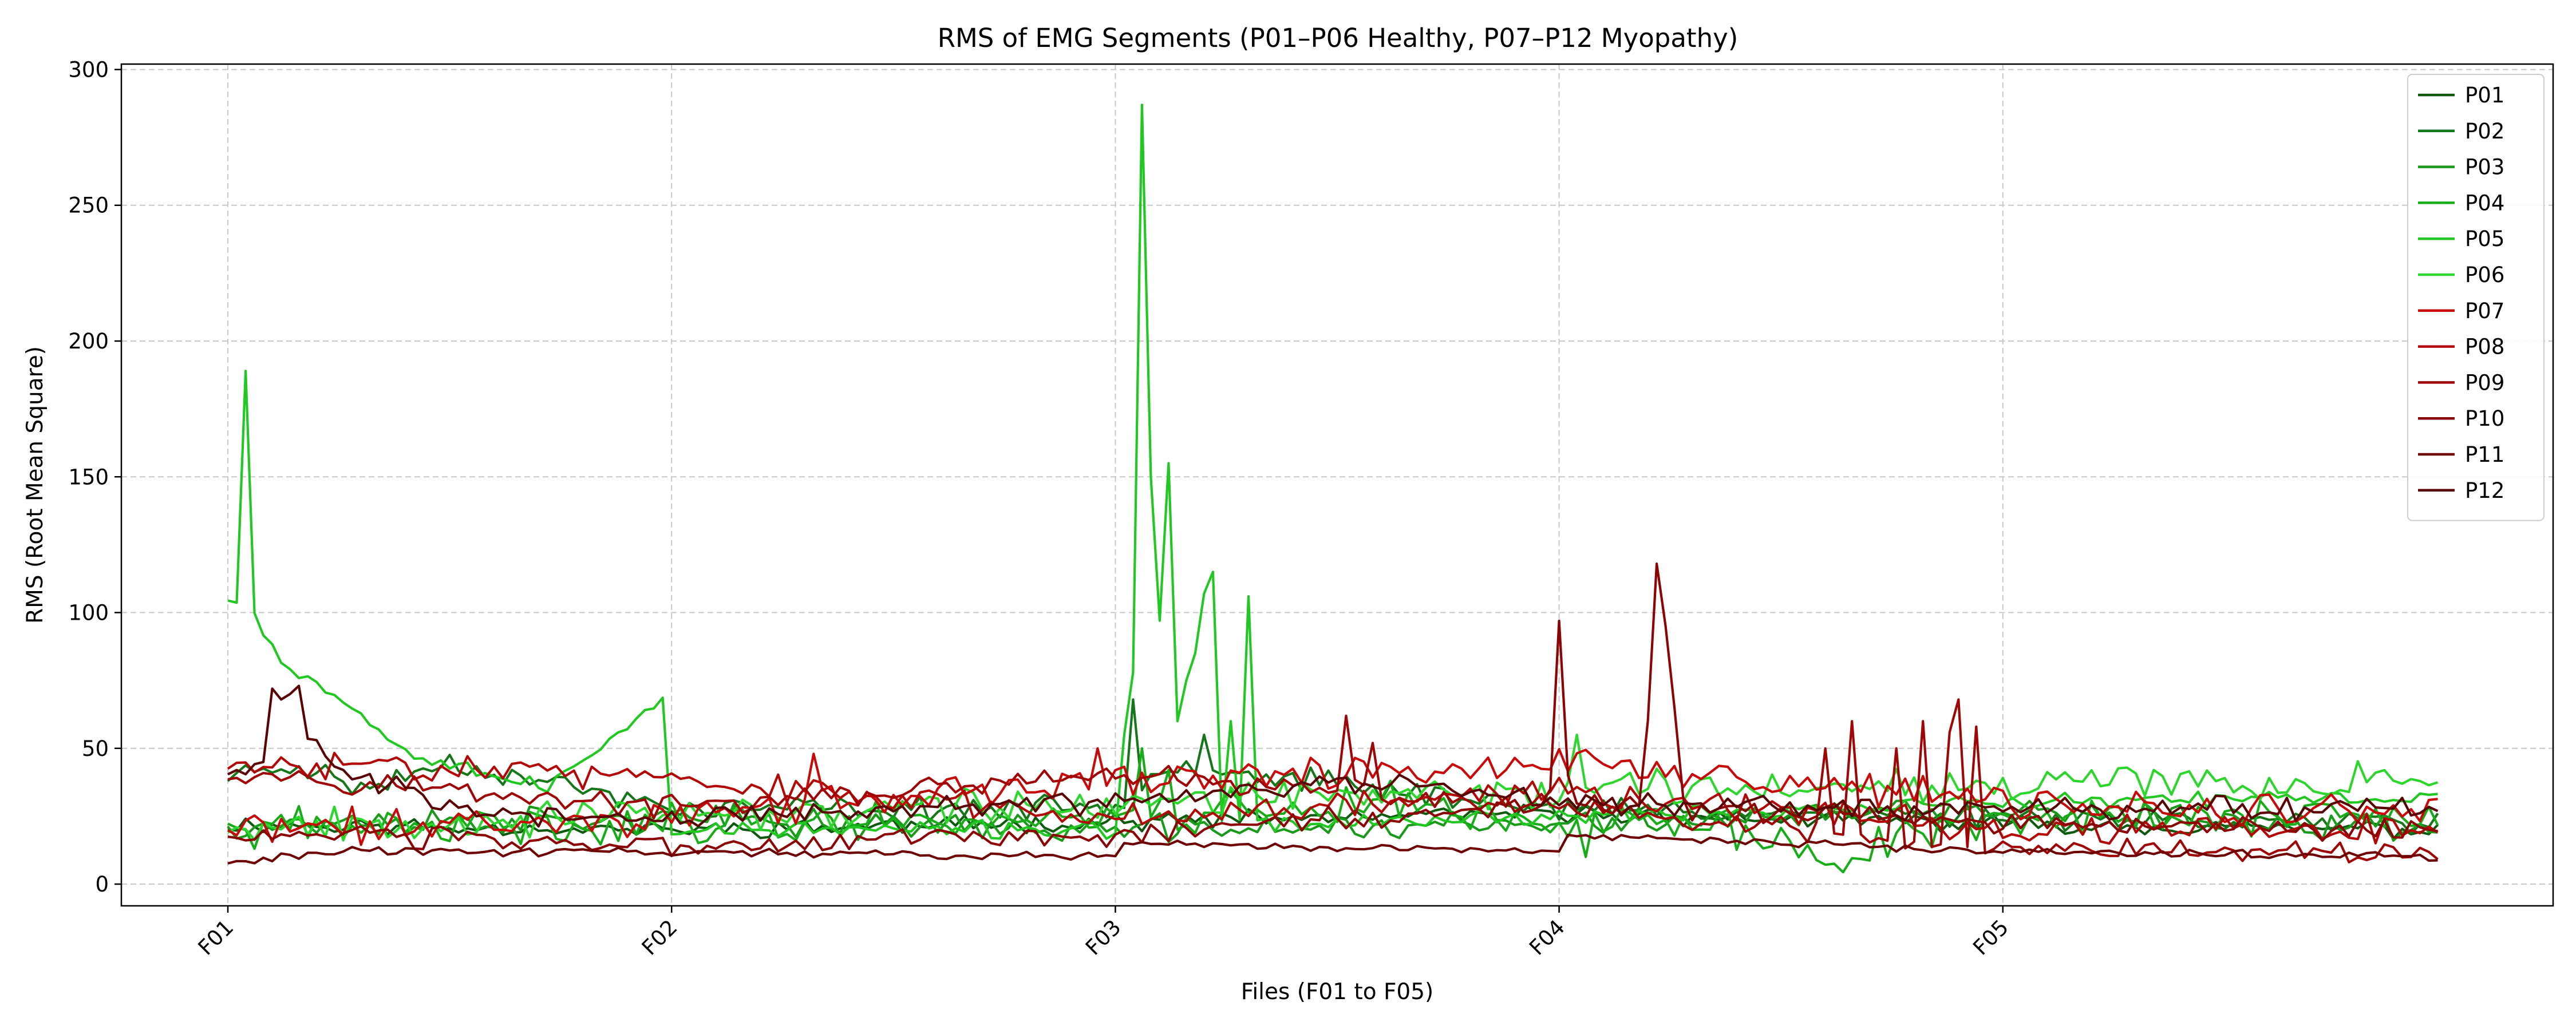  What do you see at coordinates (1332, 796) in the screenshot?
I see `series-line-p07` at bounding box center [1332, 796].